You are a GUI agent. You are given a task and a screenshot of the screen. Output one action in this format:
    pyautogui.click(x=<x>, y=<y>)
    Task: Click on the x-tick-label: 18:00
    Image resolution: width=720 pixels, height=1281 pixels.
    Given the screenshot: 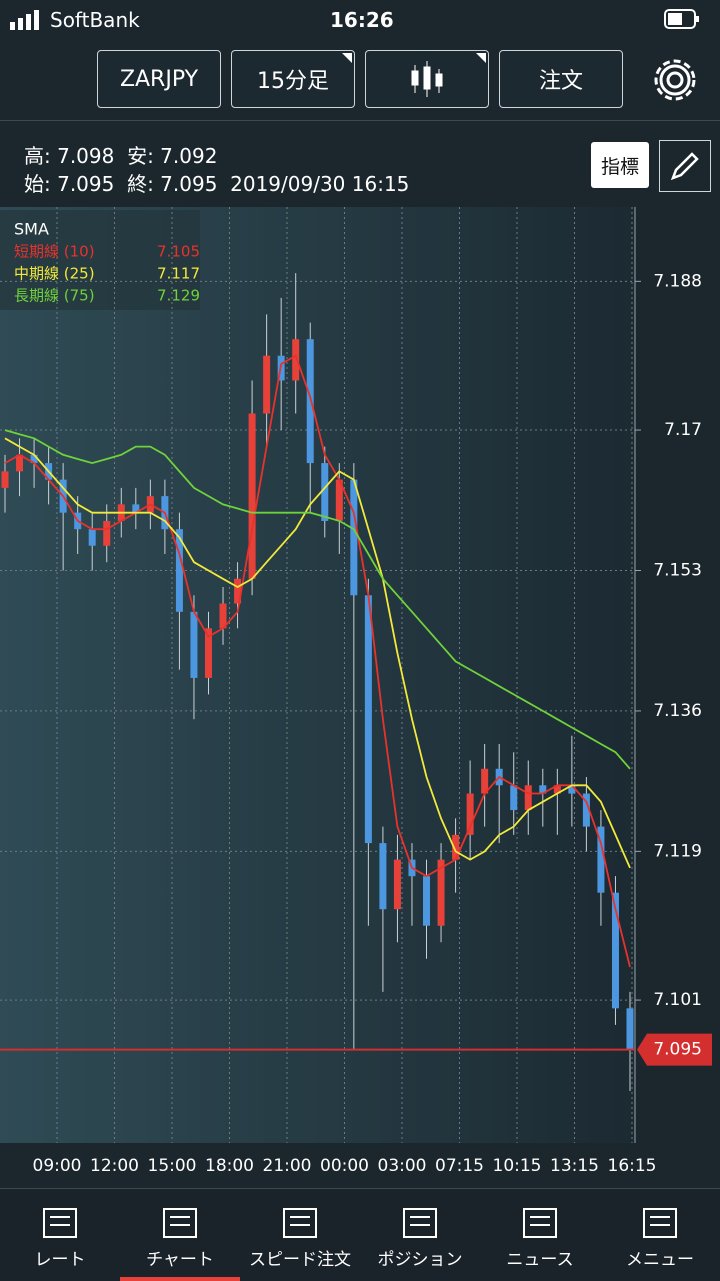 What is the action you would take?
    pyautogui.click(x=229, y=1166)
    